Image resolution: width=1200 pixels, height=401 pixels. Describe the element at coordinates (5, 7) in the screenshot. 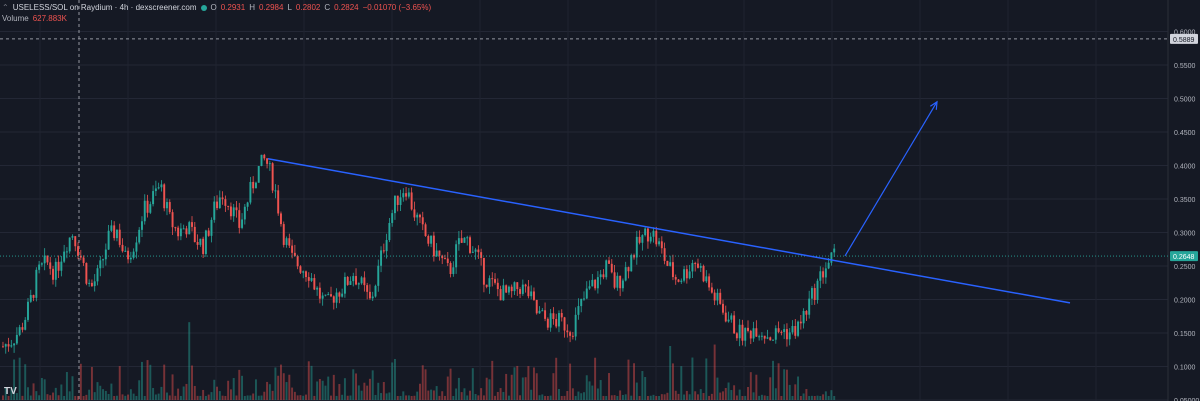

I see `collapse-chevron-icon: ⌃` at that location.